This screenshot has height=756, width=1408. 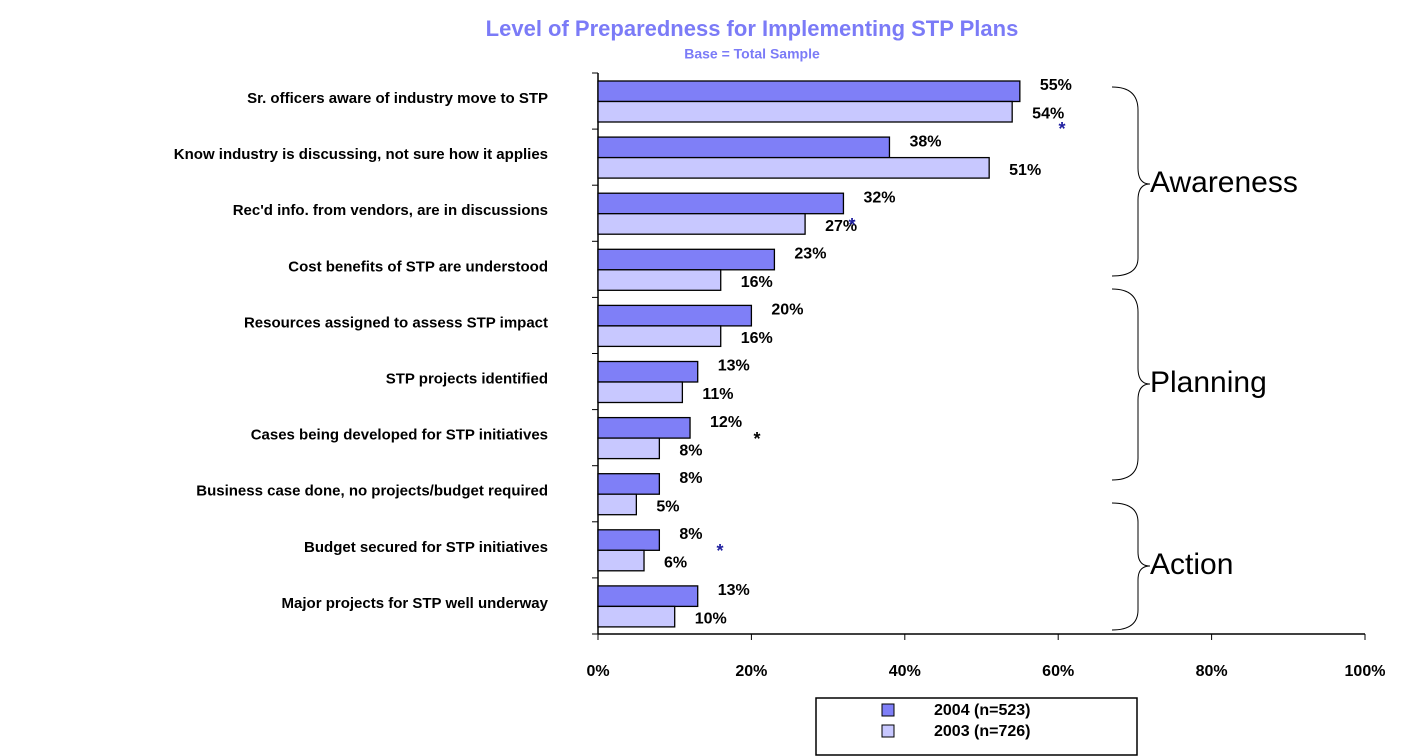 I want to click on data-label: 54%, so click(x=1048, y=114).